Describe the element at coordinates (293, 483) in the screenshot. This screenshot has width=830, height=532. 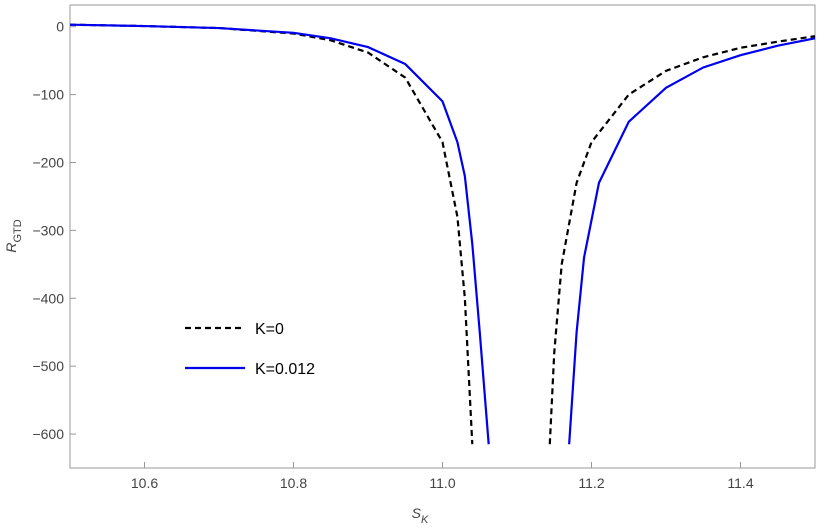
I see `x-tick-label: 10.8` at that location.